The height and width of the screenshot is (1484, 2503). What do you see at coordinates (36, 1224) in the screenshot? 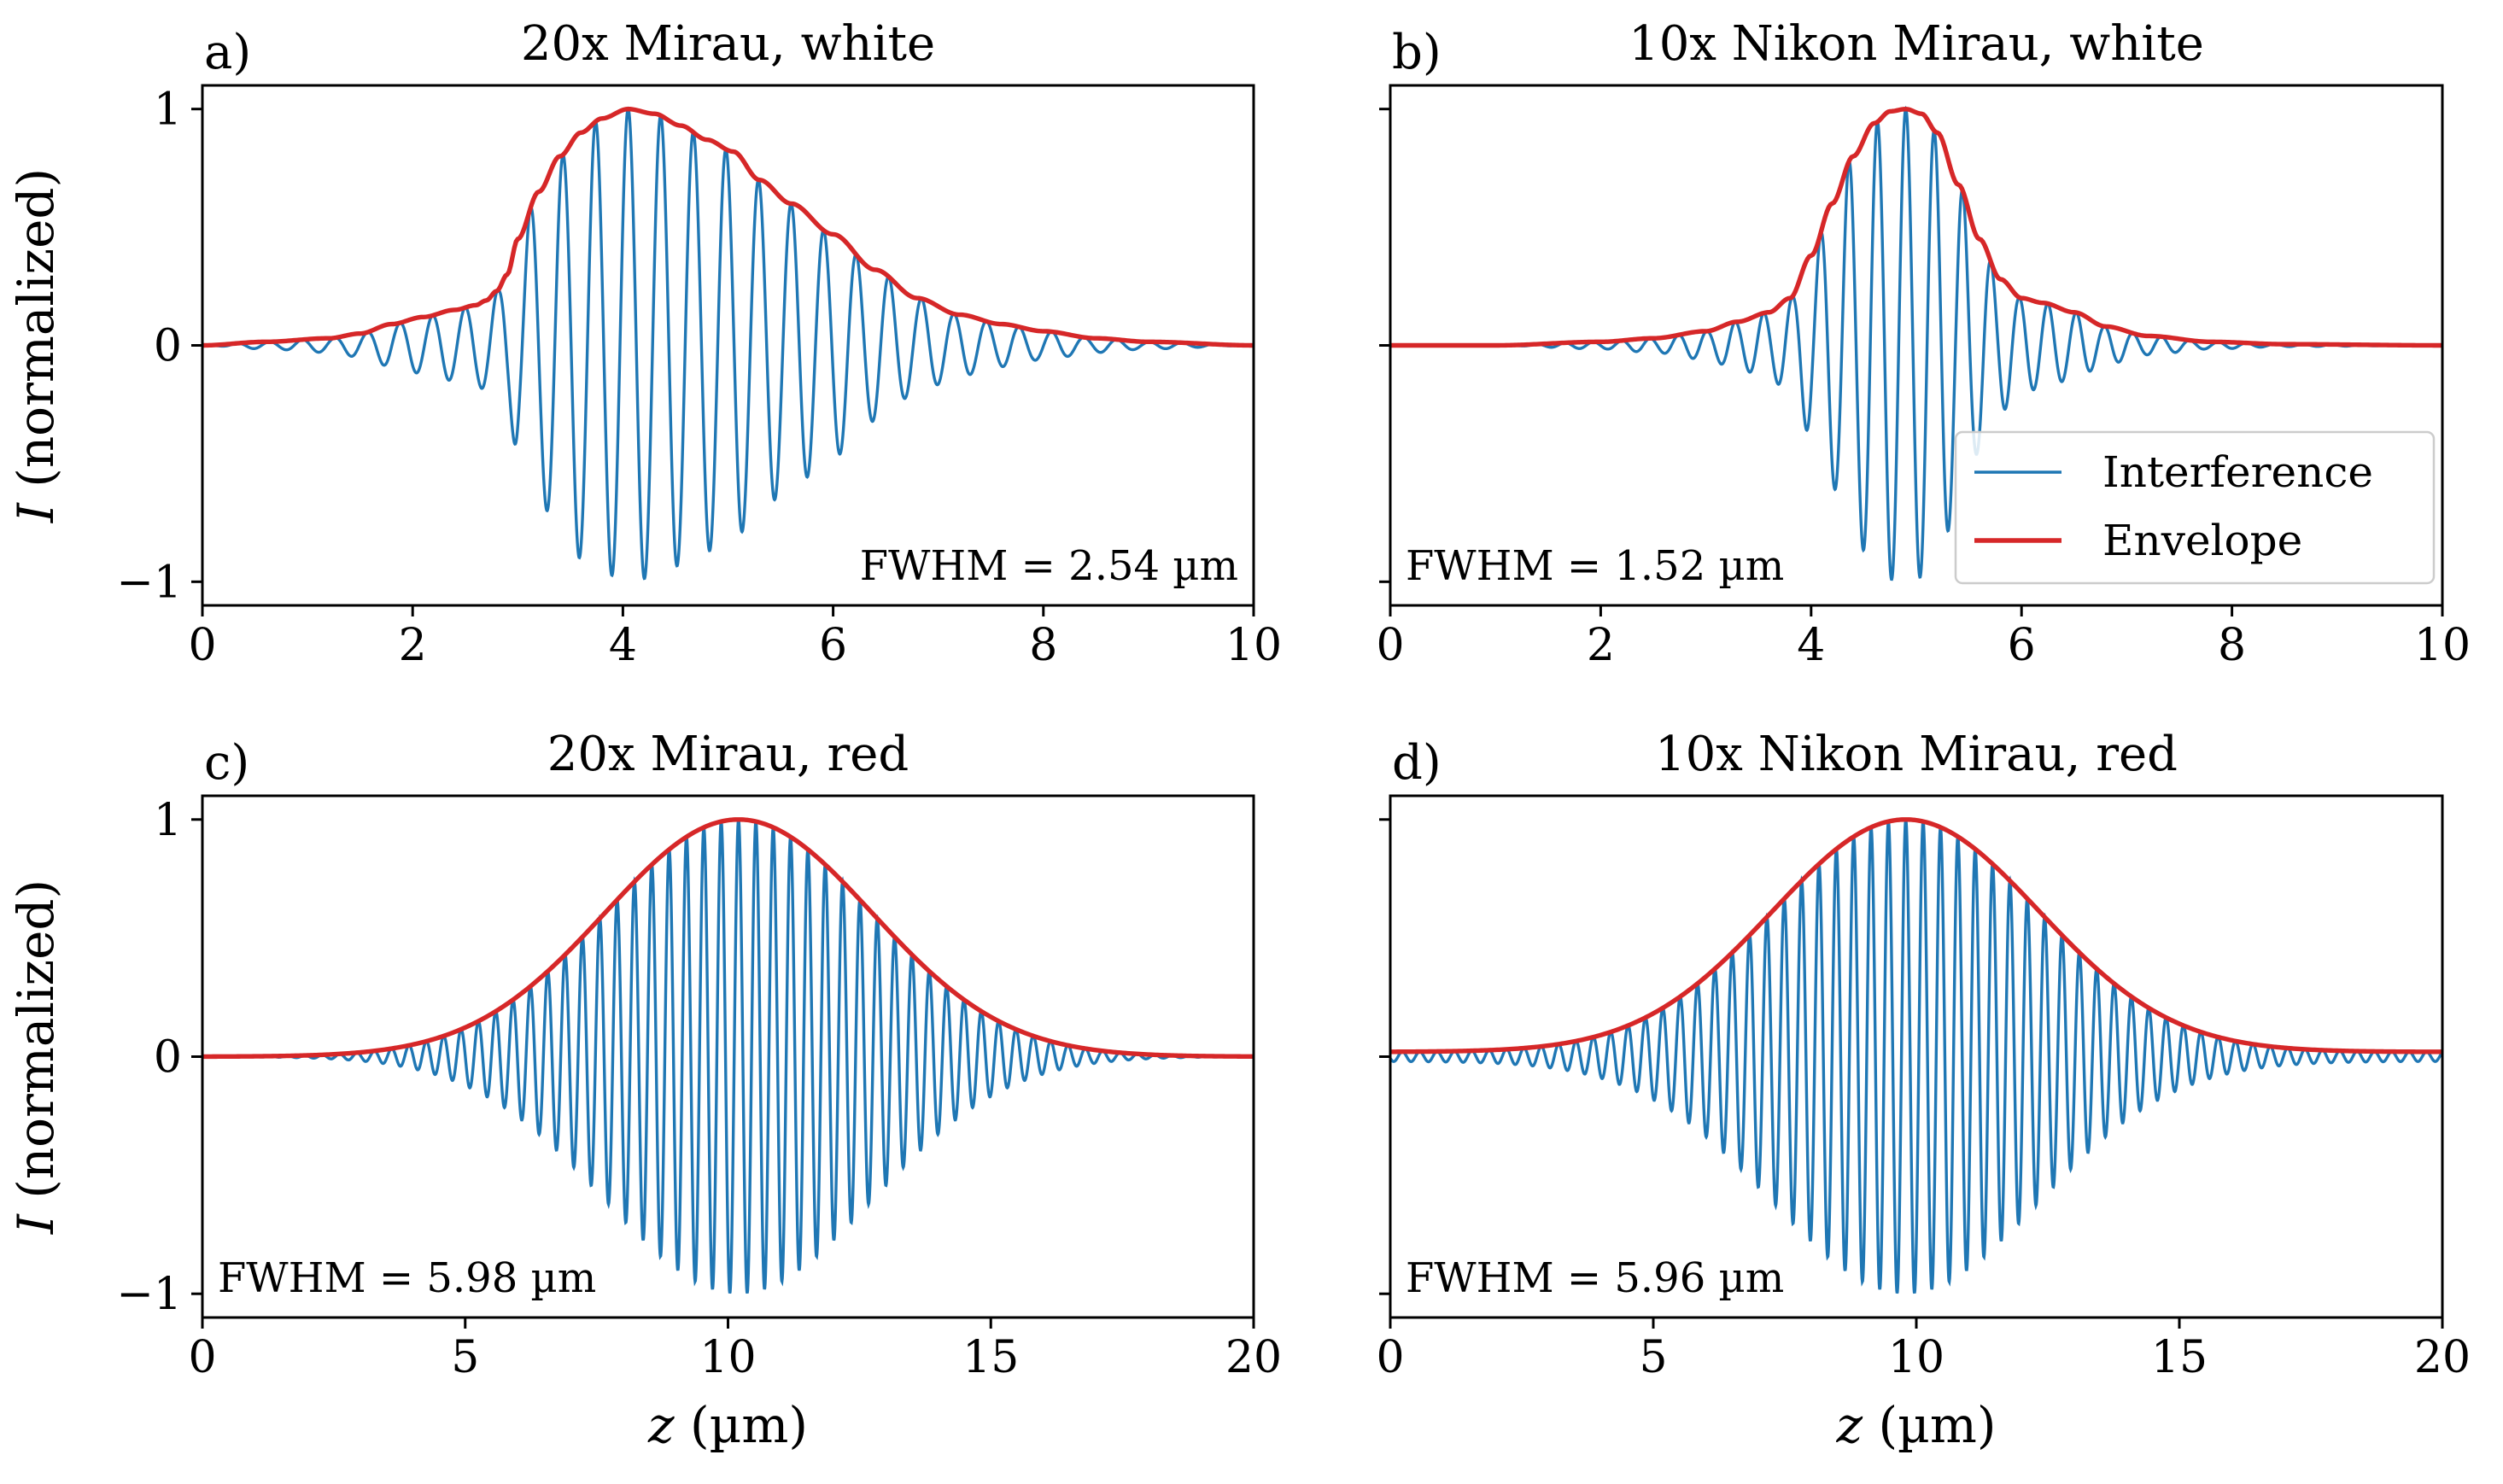
I see `panel-c-ylabel-symbol: I` at bounding box center [36, 1224].